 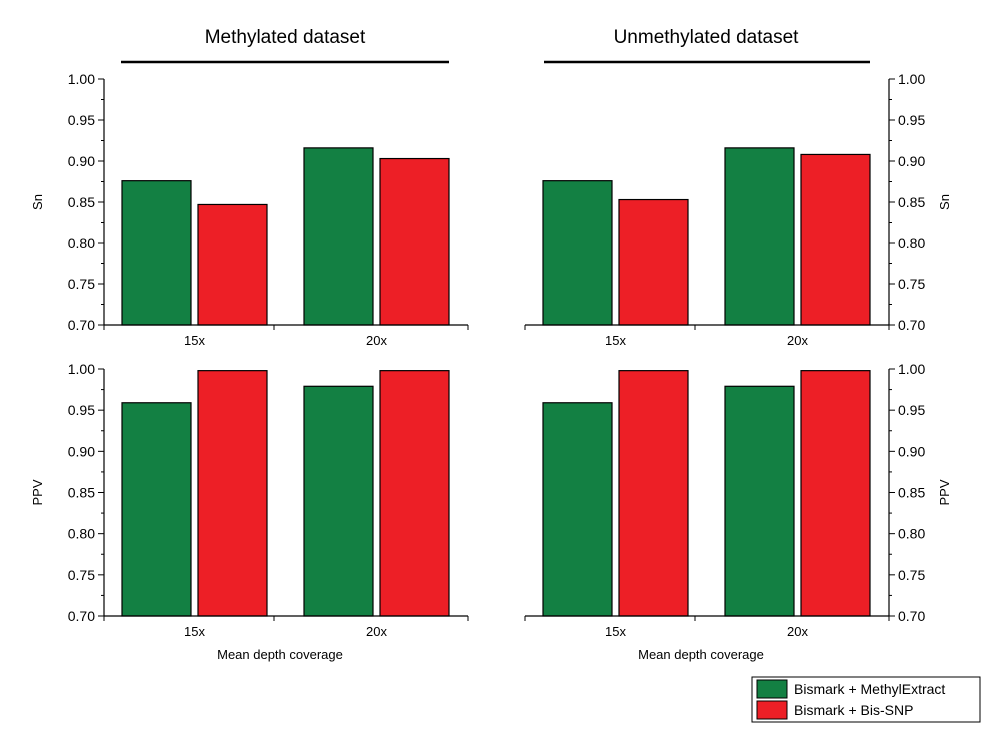 I want to click on legend-label-bissnp: Bismark + Bis-SNP, so click(x=853, y=710).